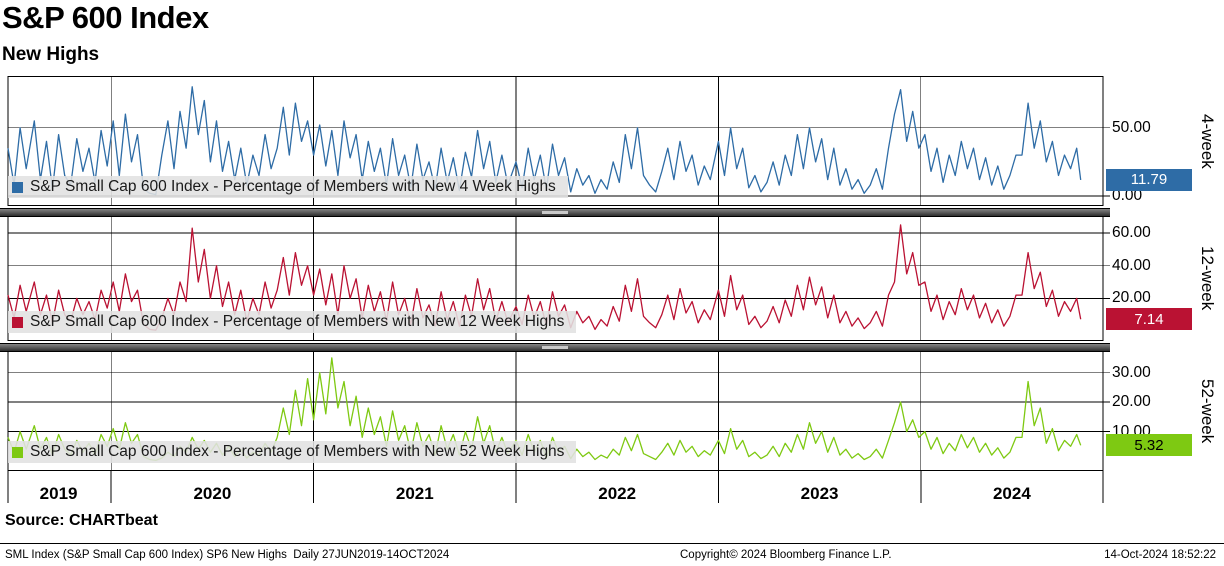 Image resolution: width=1224 pixels, height=566 pixels. What do you see at coordinates (1207, 411) in the screenshot?
I see `axis-title-52wk: 52-week` at bounding box center [1207, 411].